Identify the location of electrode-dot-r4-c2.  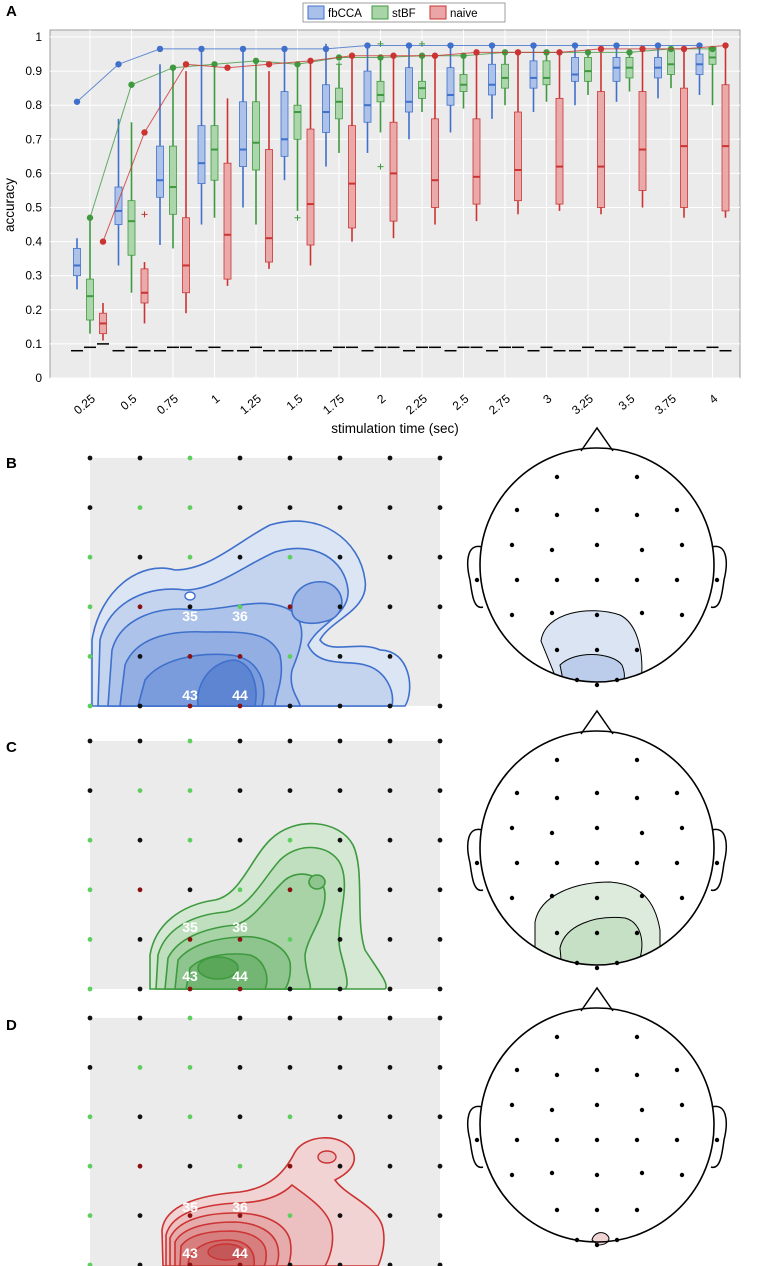
(190, 1215).